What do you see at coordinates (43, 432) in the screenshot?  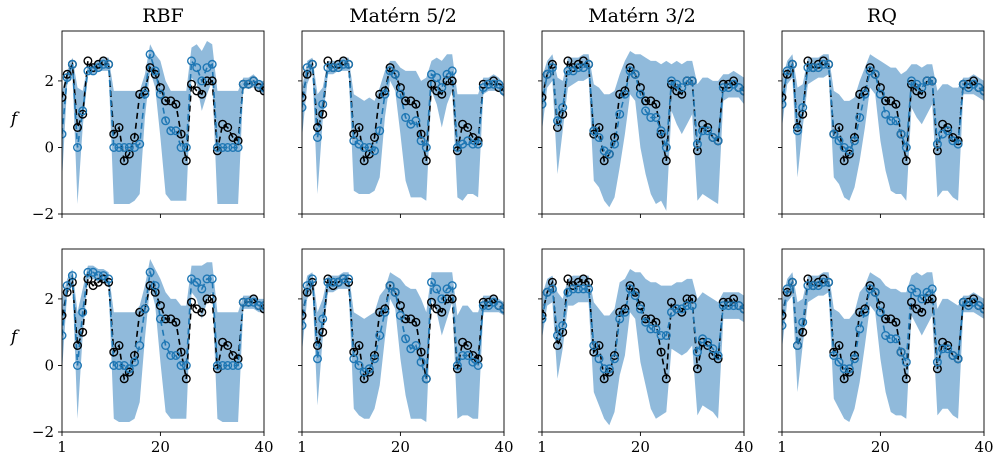 I see `y-tick-label: −2` at bounding box center [43, 432].